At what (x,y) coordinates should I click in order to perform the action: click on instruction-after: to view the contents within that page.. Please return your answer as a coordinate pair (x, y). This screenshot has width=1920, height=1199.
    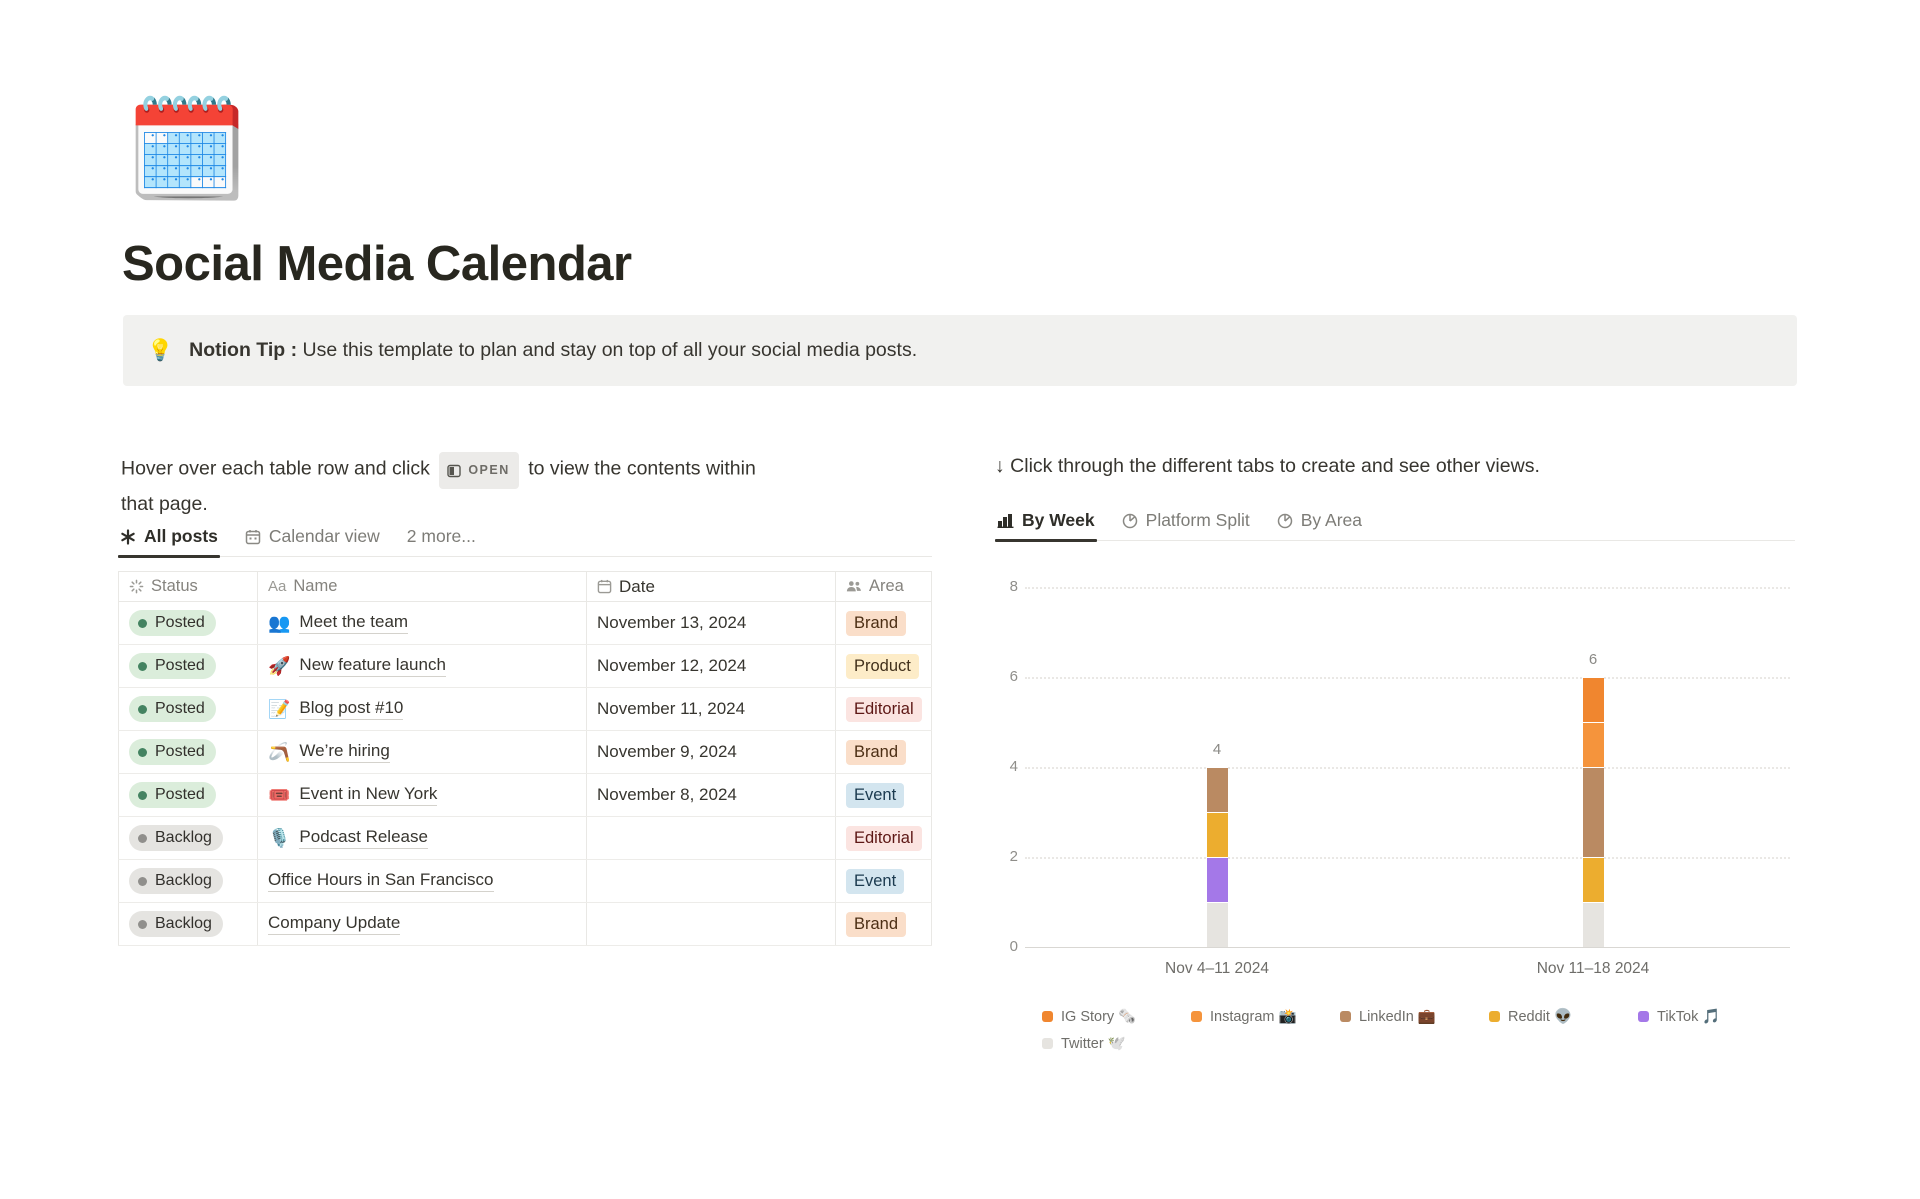
    Looking at the image, I should click on (438, 486).